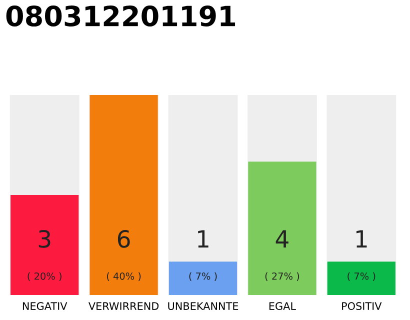 This screenshot has width=410, height=320. What do you see at coordinates (44, 239) in the screenshot?
I see `data-label: 3` at bounding box center [44, 239].